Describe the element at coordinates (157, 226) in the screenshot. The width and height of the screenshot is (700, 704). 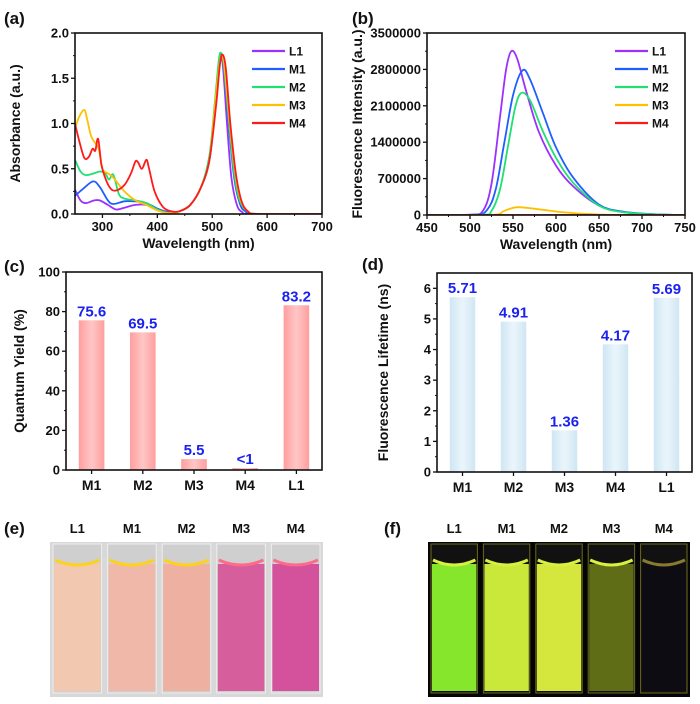
I see `x-tick-label: 400` at that location.